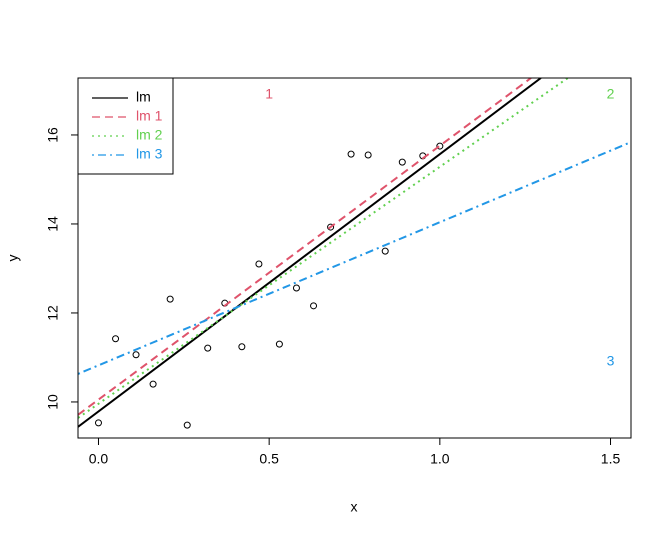 This screenshot has width=672, height=537. Describe the element at coordinates (440, 459) in the screenshot. I see `x-tick-label: 1.0` at that location.